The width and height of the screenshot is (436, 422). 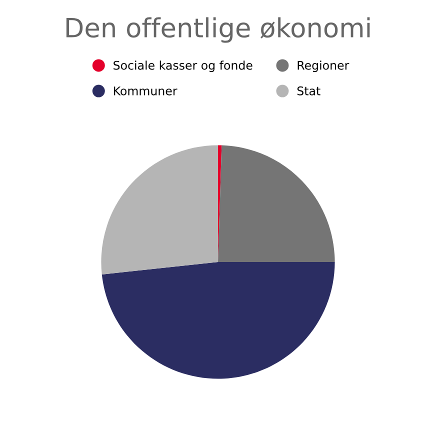 What do you see at coordinates (308, 91) in the screenshot?
I see `legend-label: Stat` at bounding box center [308, 91].